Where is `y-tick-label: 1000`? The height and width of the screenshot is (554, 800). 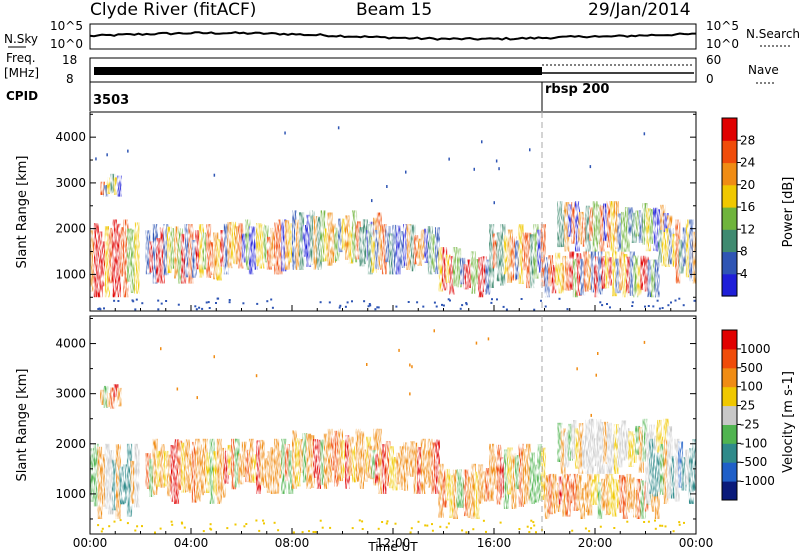
y-tick-label: 1000 is located at coordinates (70, 274).